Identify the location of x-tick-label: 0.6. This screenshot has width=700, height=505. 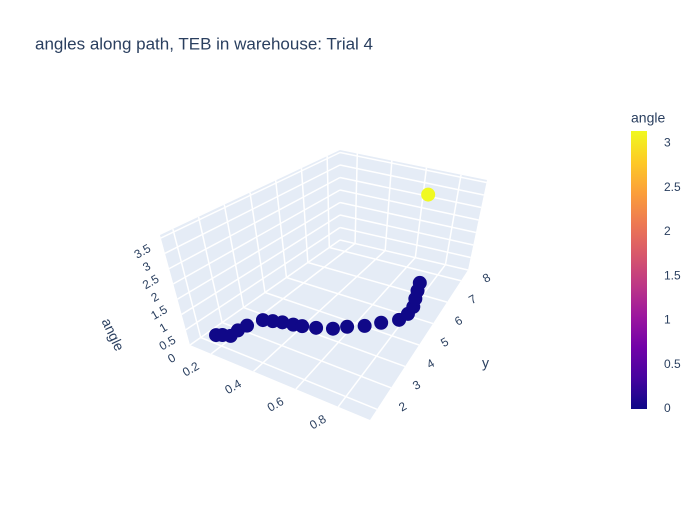
(276, 404).